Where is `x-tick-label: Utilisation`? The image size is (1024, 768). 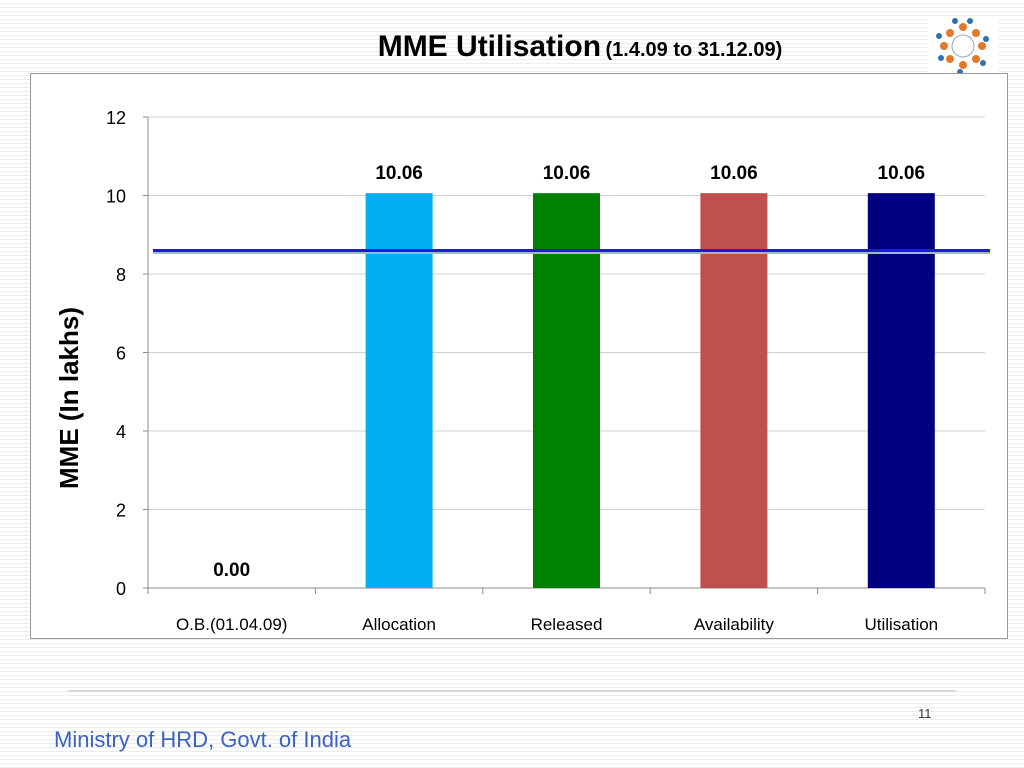
x-tick-label: Utilisation is located at coordinates (901, 624).